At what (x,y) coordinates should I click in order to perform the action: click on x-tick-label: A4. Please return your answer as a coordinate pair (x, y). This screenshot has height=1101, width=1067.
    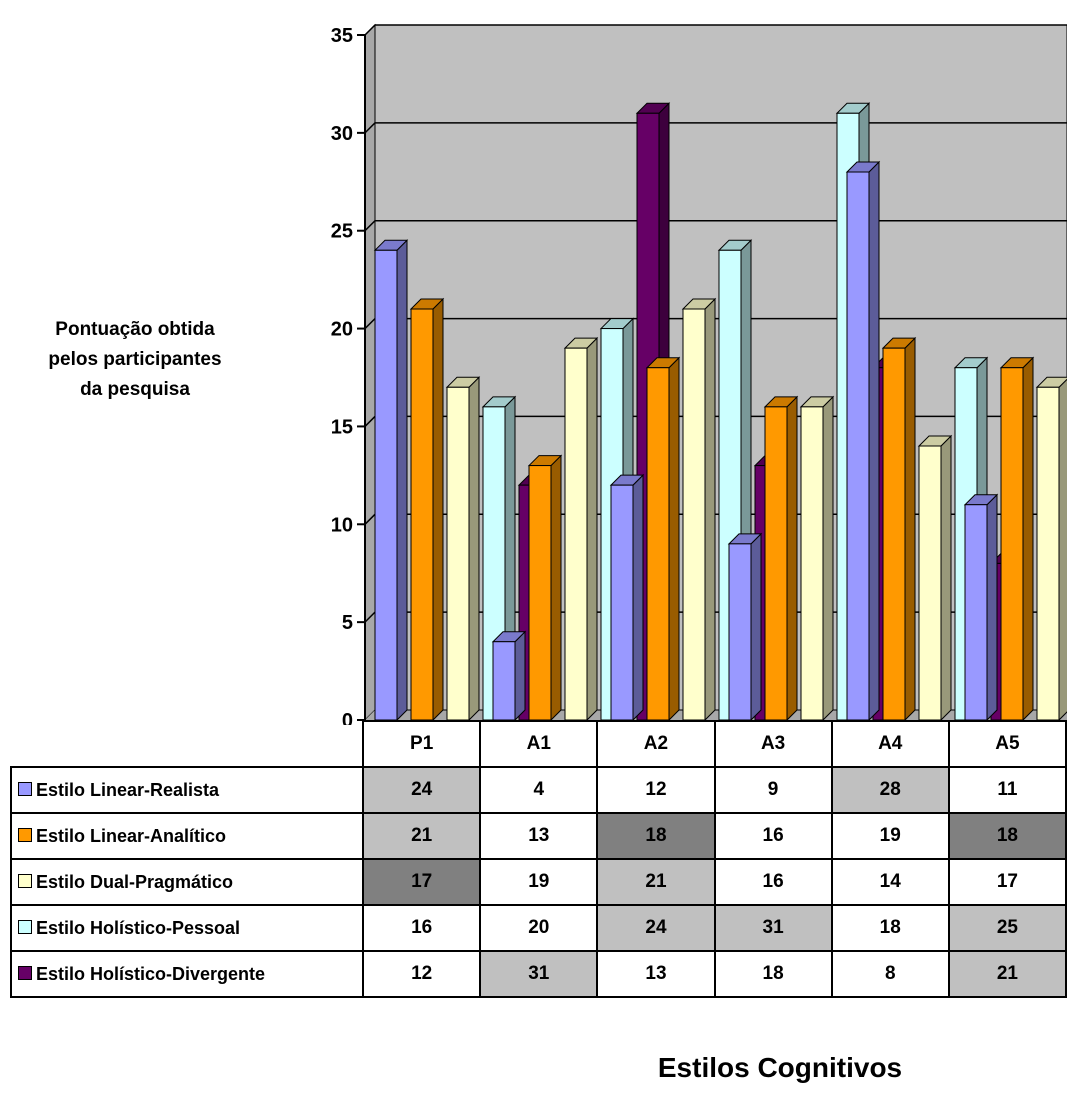
    Looking at the image, I should click on (890, 744).